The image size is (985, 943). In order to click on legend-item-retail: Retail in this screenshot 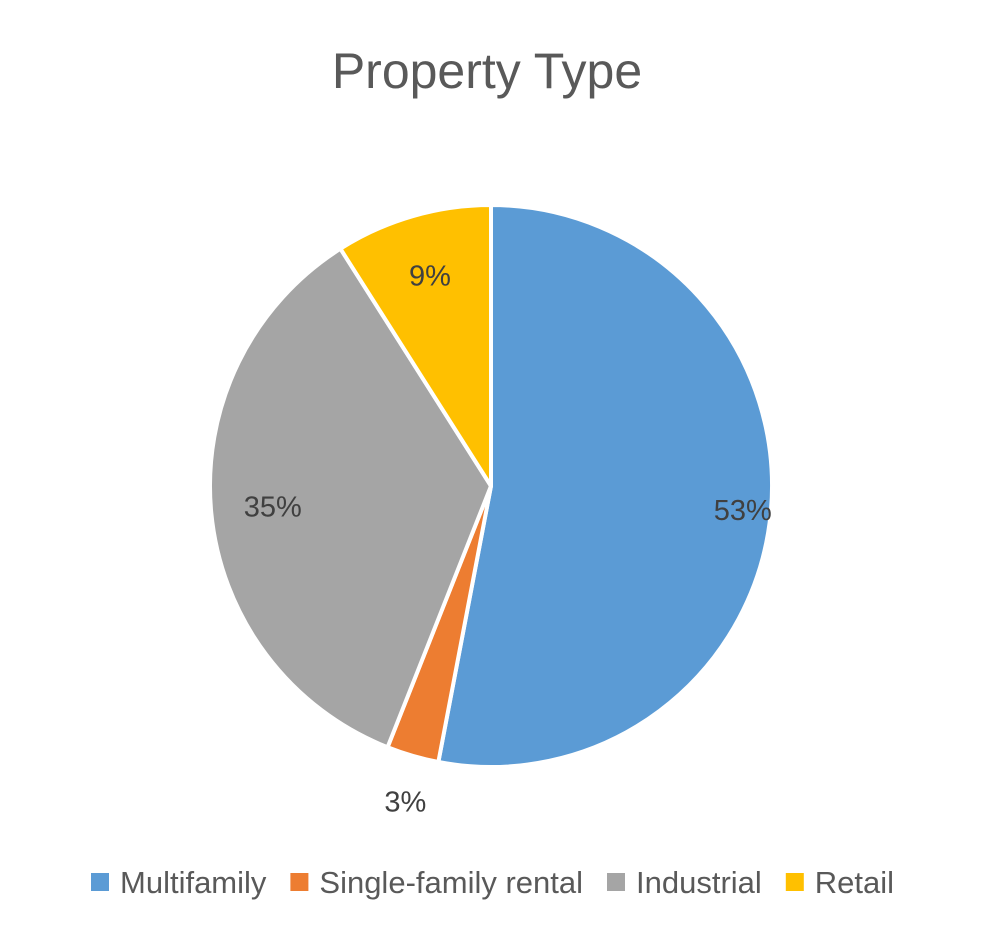, I will do `click(839, 882)`.